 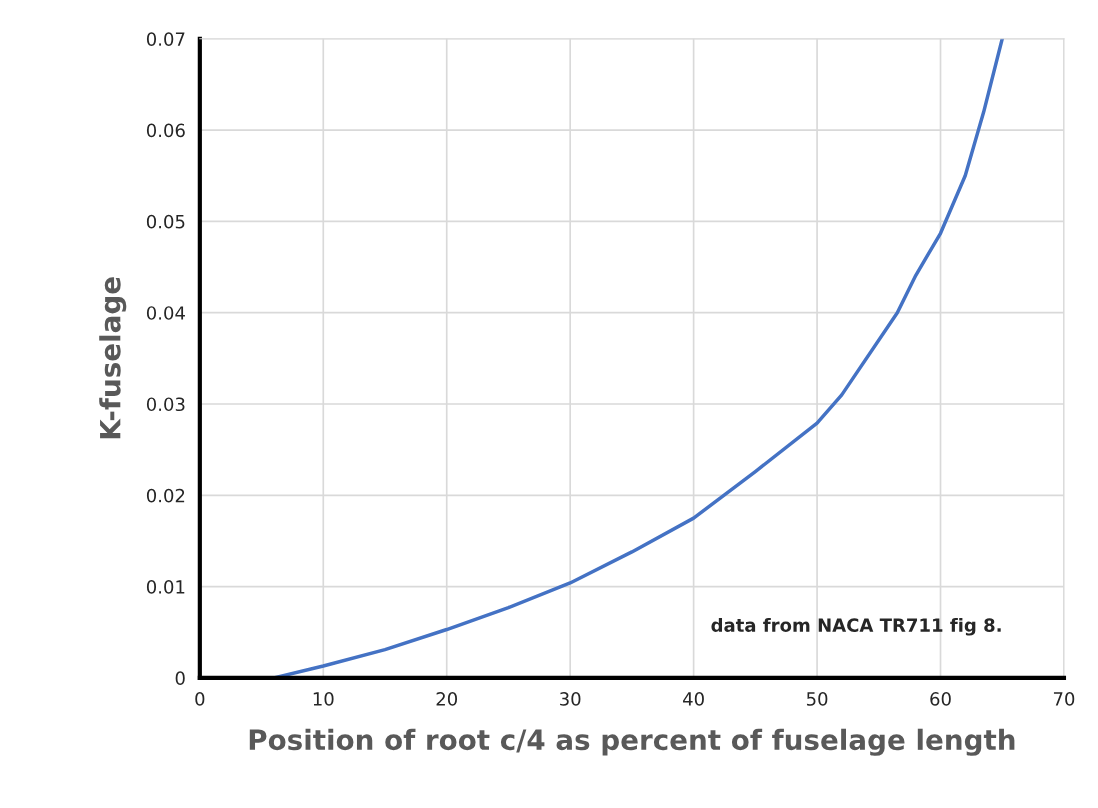 I want to click on x-tick-label: 40, so click(x=693, y=699).